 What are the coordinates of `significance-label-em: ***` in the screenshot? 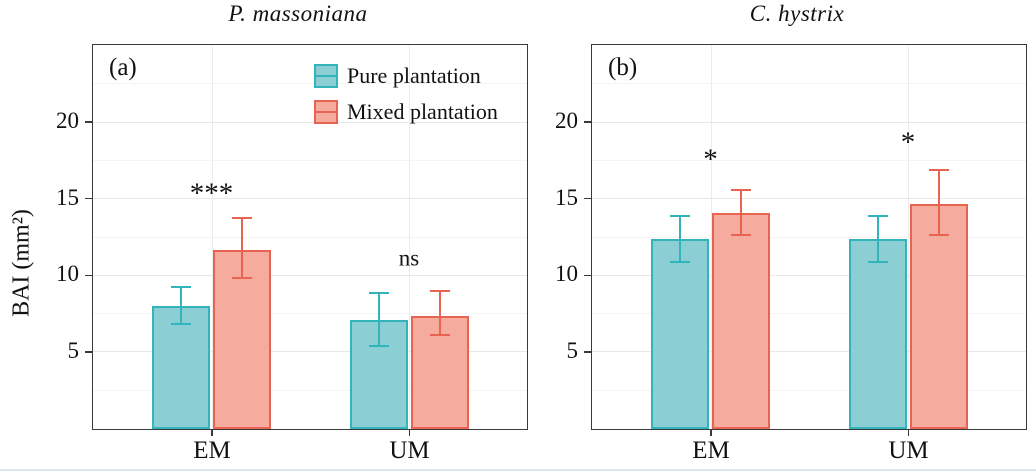 It's located at (211, 193).